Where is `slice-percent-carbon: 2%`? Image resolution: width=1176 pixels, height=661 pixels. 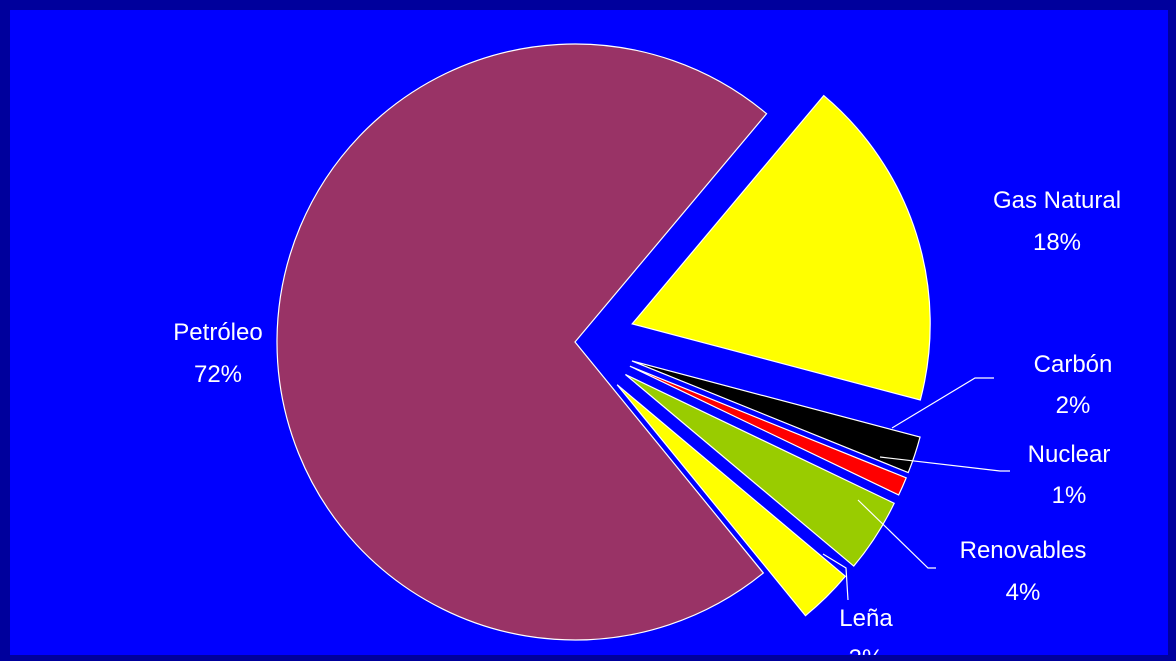
slice-percent-carbon: 2% is located at coordinates (1073, 405).